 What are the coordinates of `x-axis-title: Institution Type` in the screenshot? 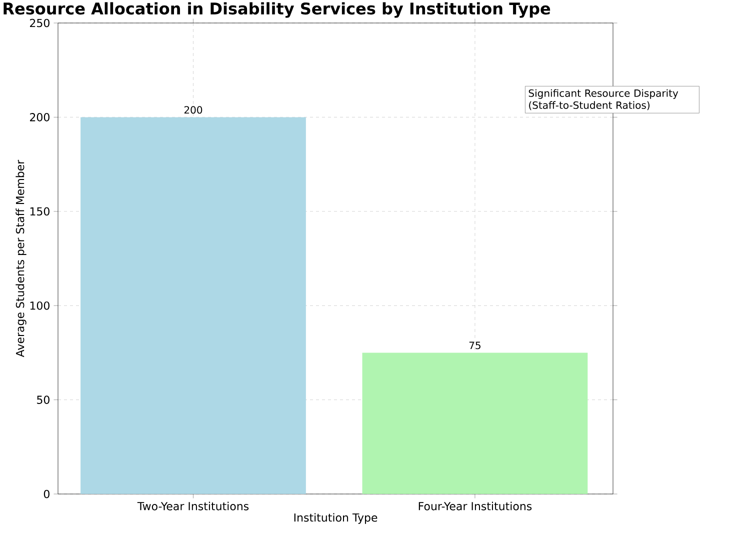 It's located at (336, 518).